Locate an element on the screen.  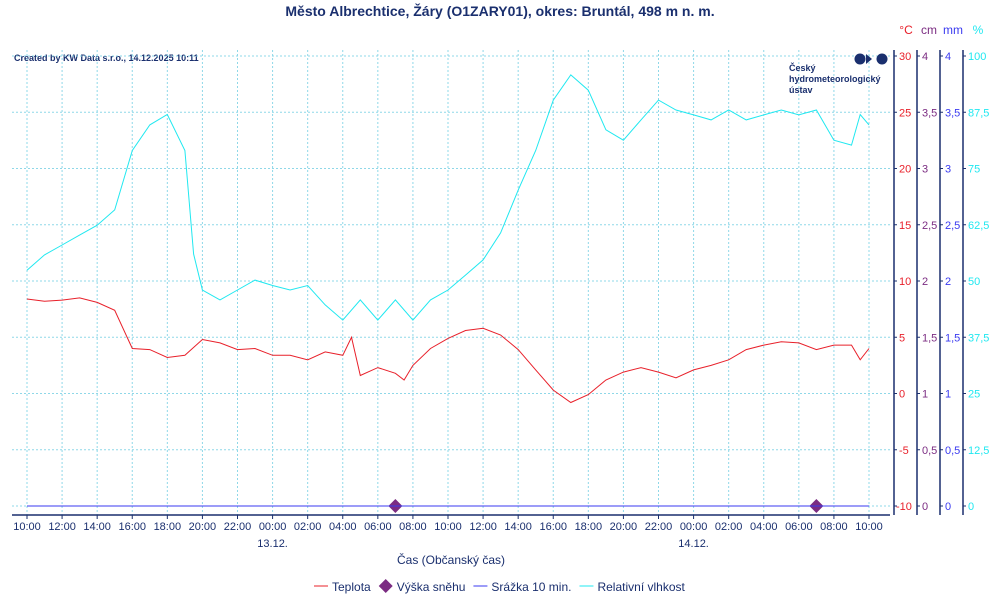
logo-text: Český is located at coordinates (802, 67).